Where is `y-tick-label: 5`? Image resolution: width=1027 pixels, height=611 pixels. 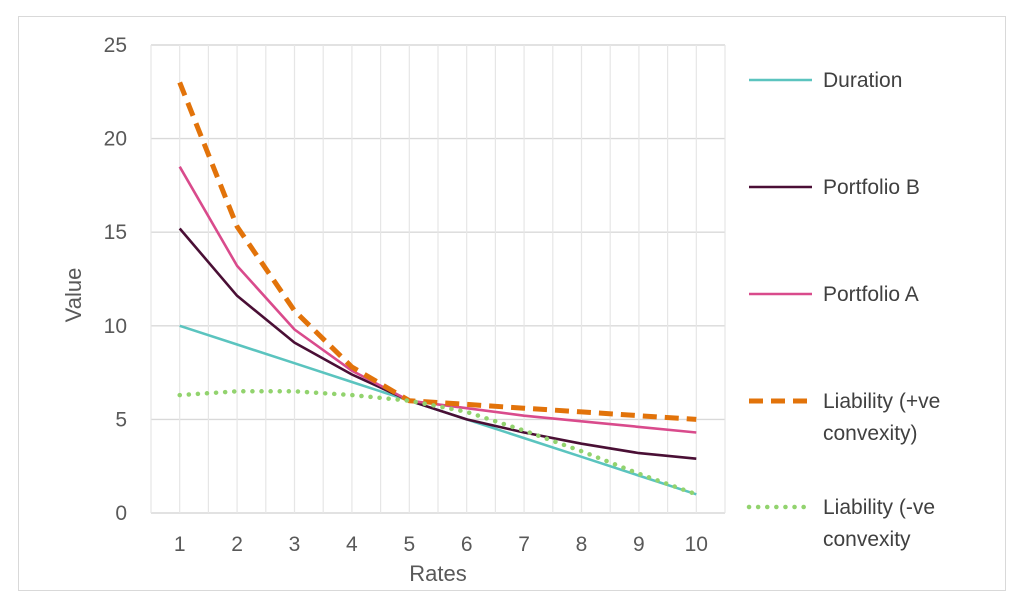
y-tick-label: 5 is located at coordinates (121, 419).